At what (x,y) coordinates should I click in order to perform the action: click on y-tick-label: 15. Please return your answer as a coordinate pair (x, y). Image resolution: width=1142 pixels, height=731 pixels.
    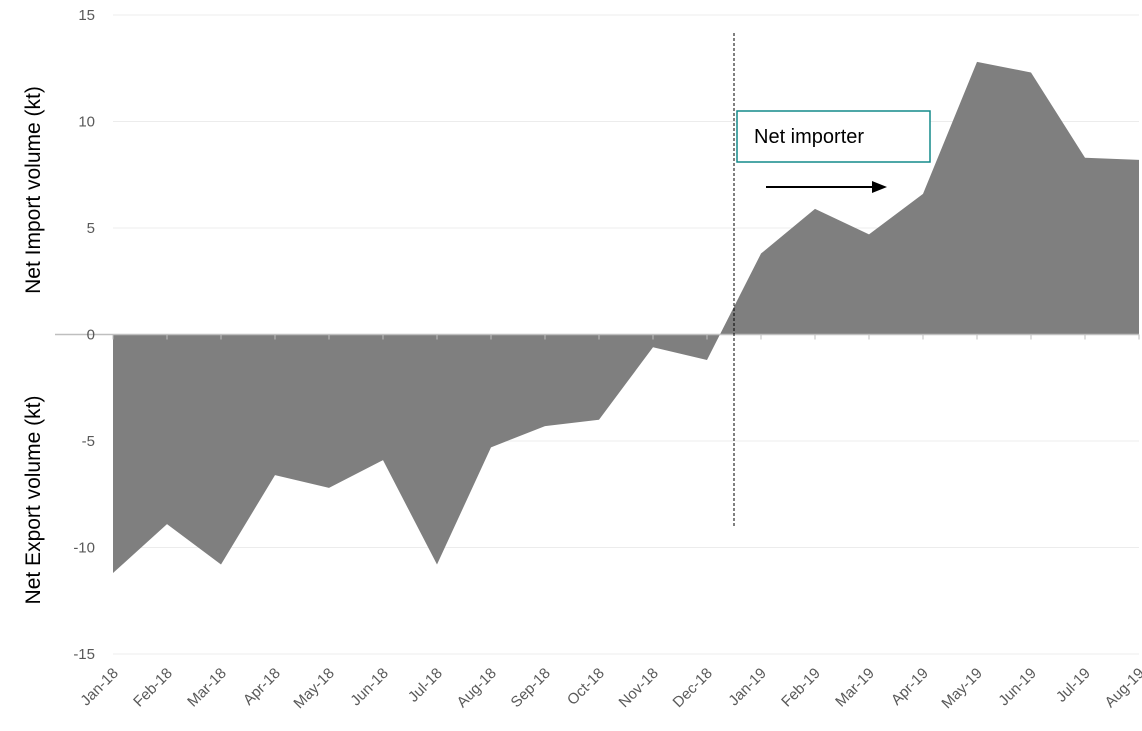
    Looking at the image, I should click on (86, 15).